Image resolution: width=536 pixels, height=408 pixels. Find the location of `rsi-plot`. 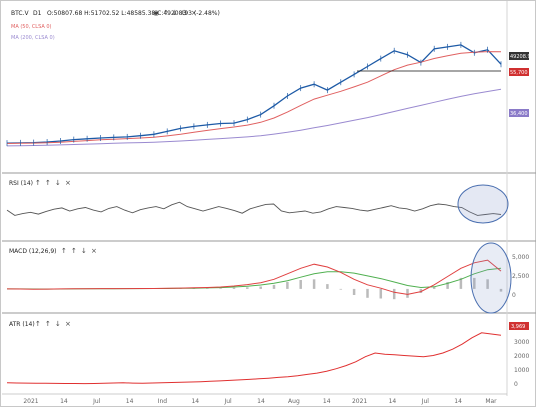

rsi-plot is located at coordinates (254, 208).